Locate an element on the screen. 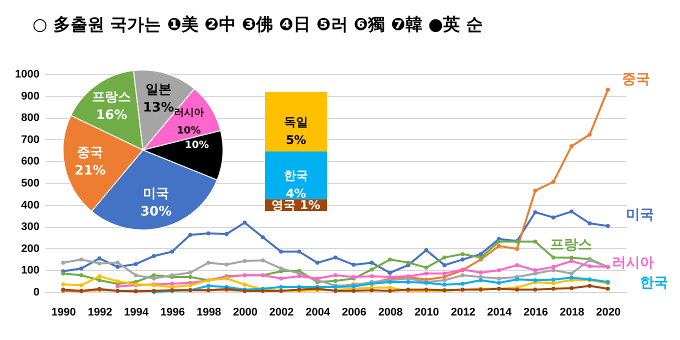  x-tick-label: 2006 is located at coordinates (354, 312).